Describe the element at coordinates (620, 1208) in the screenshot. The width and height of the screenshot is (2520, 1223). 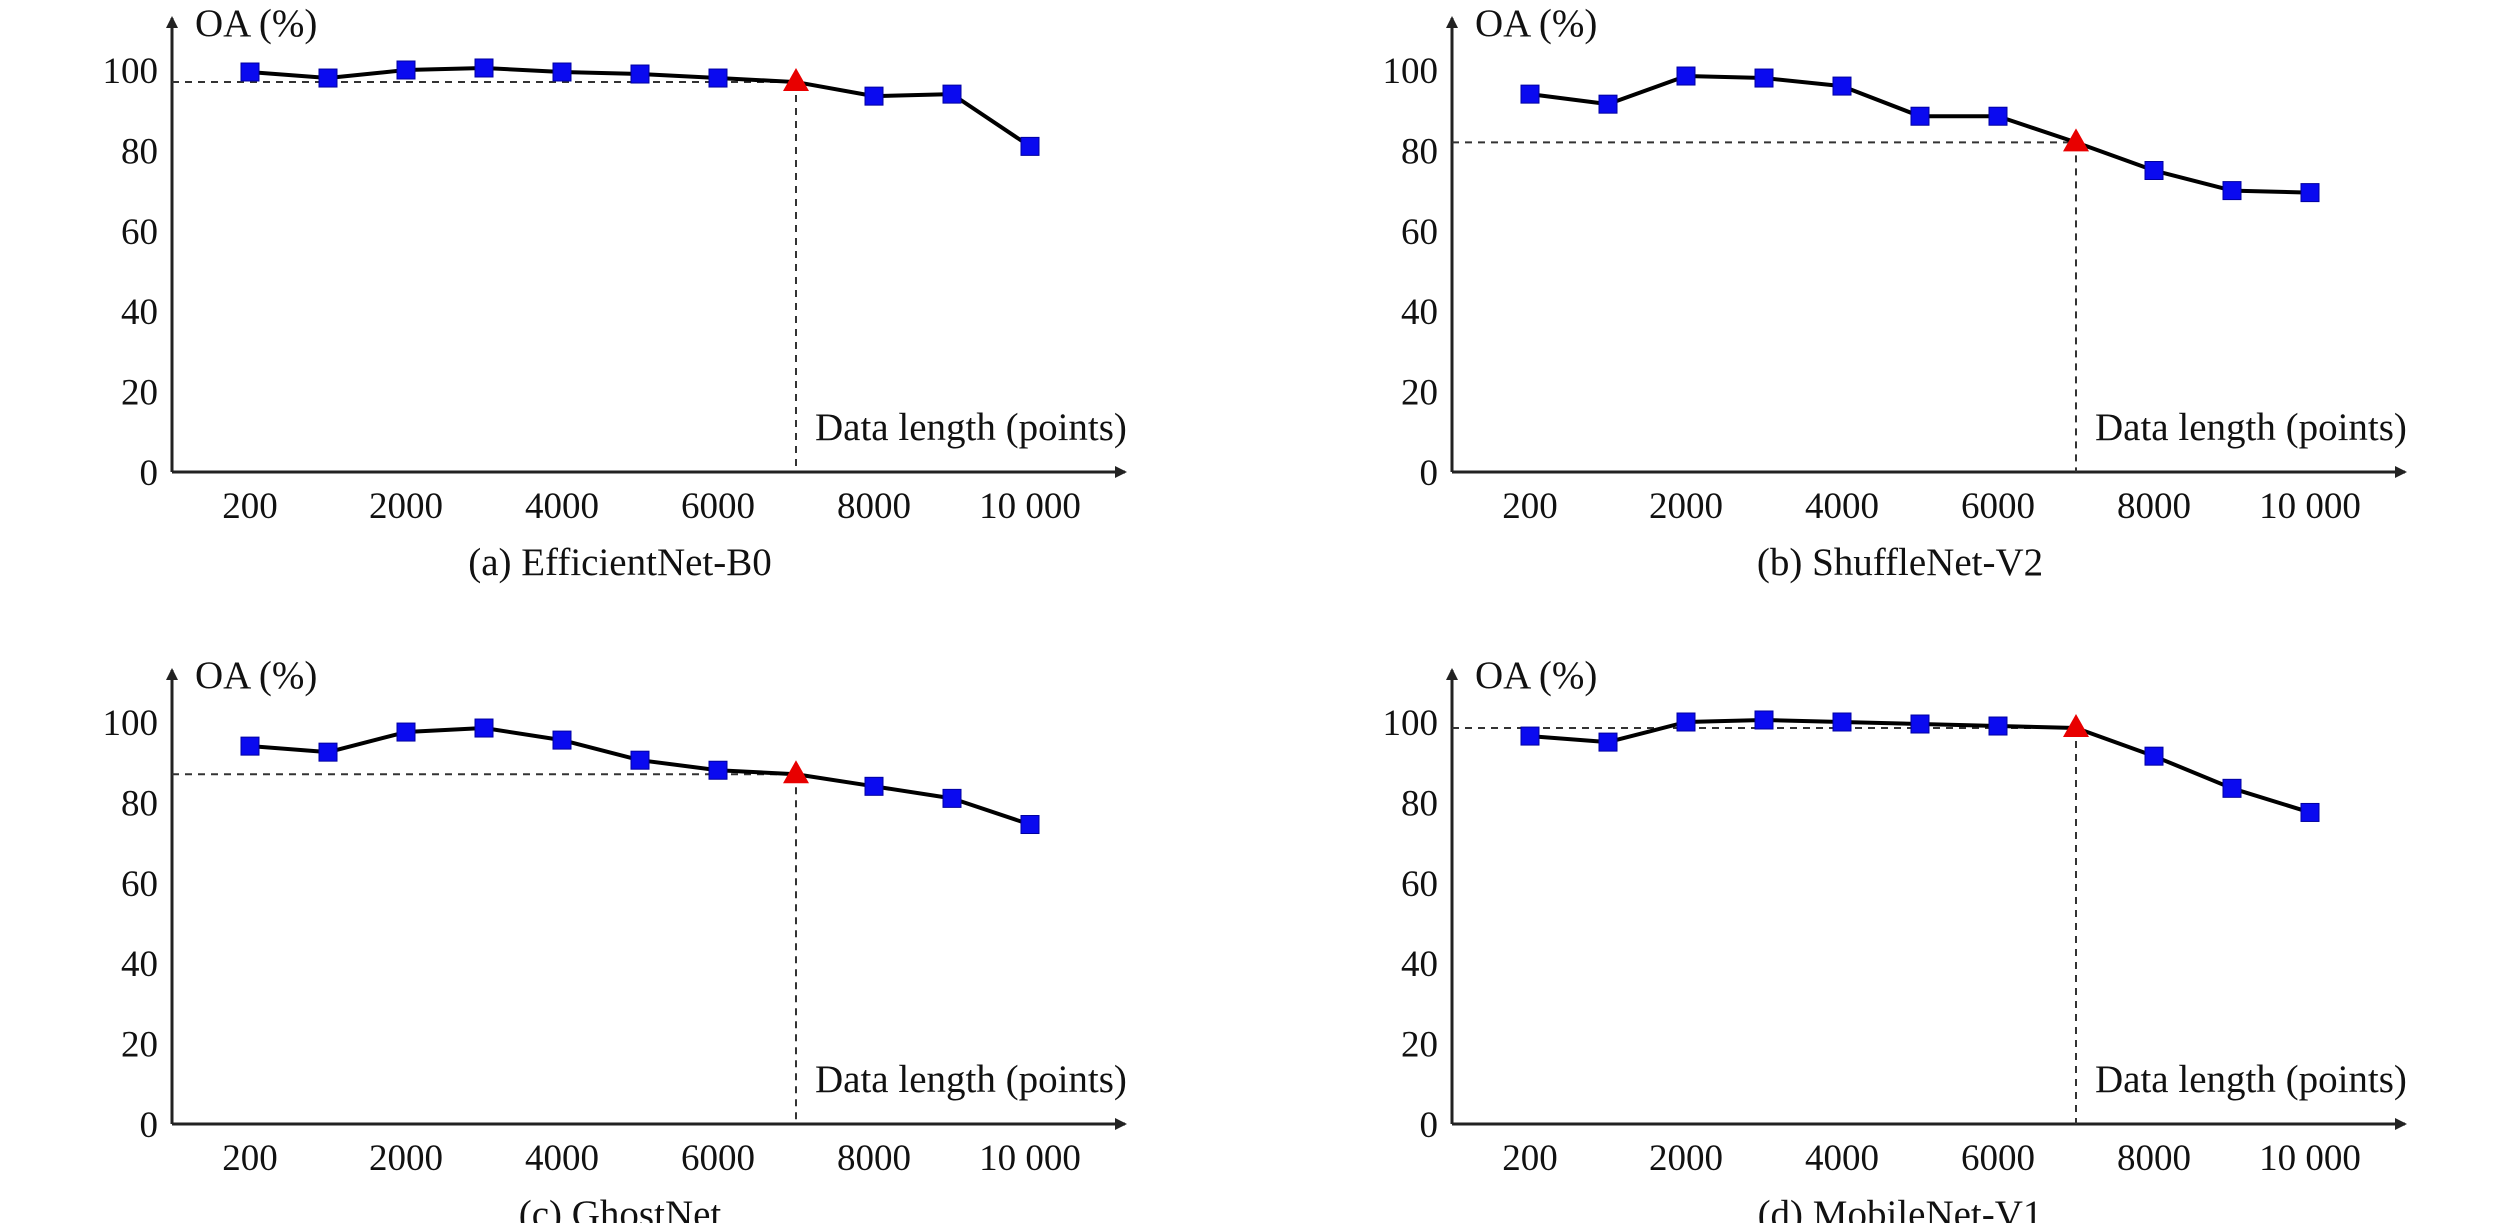
I see `panel-caption: (c) GhostNet` at that location.